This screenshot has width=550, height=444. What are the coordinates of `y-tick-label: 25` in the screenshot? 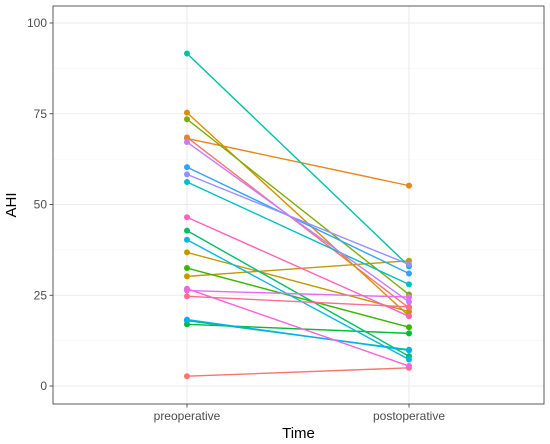 It's located at (41, 295).